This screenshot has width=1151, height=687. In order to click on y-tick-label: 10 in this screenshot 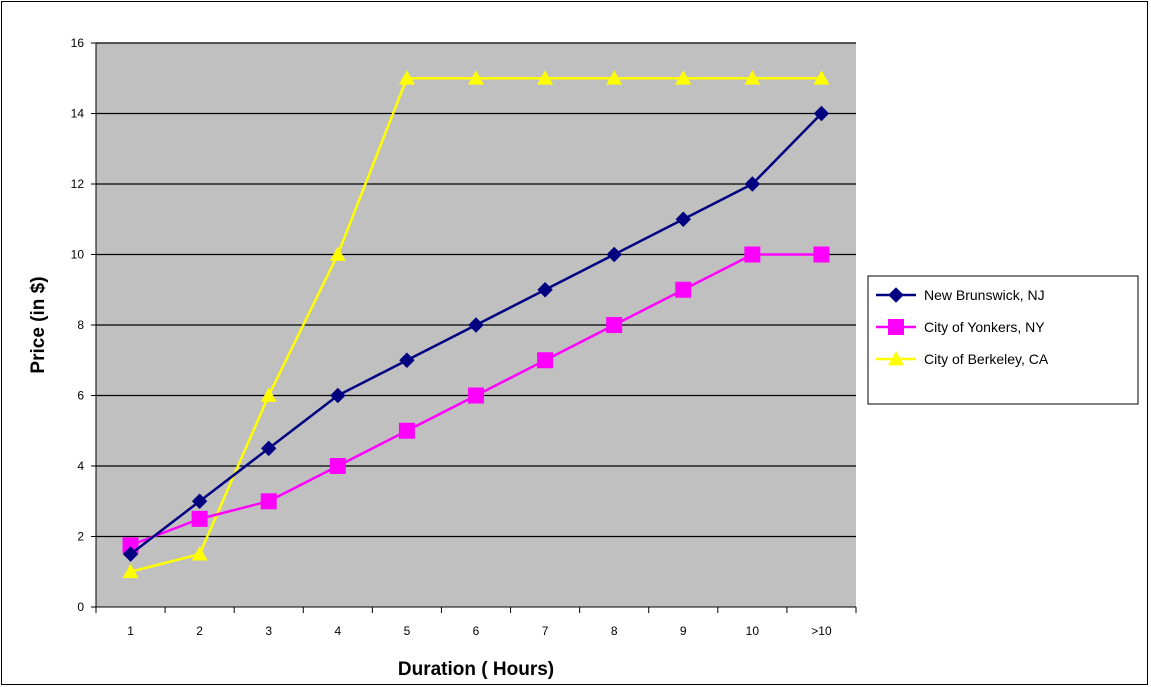, I will do `click(78, 255)`.